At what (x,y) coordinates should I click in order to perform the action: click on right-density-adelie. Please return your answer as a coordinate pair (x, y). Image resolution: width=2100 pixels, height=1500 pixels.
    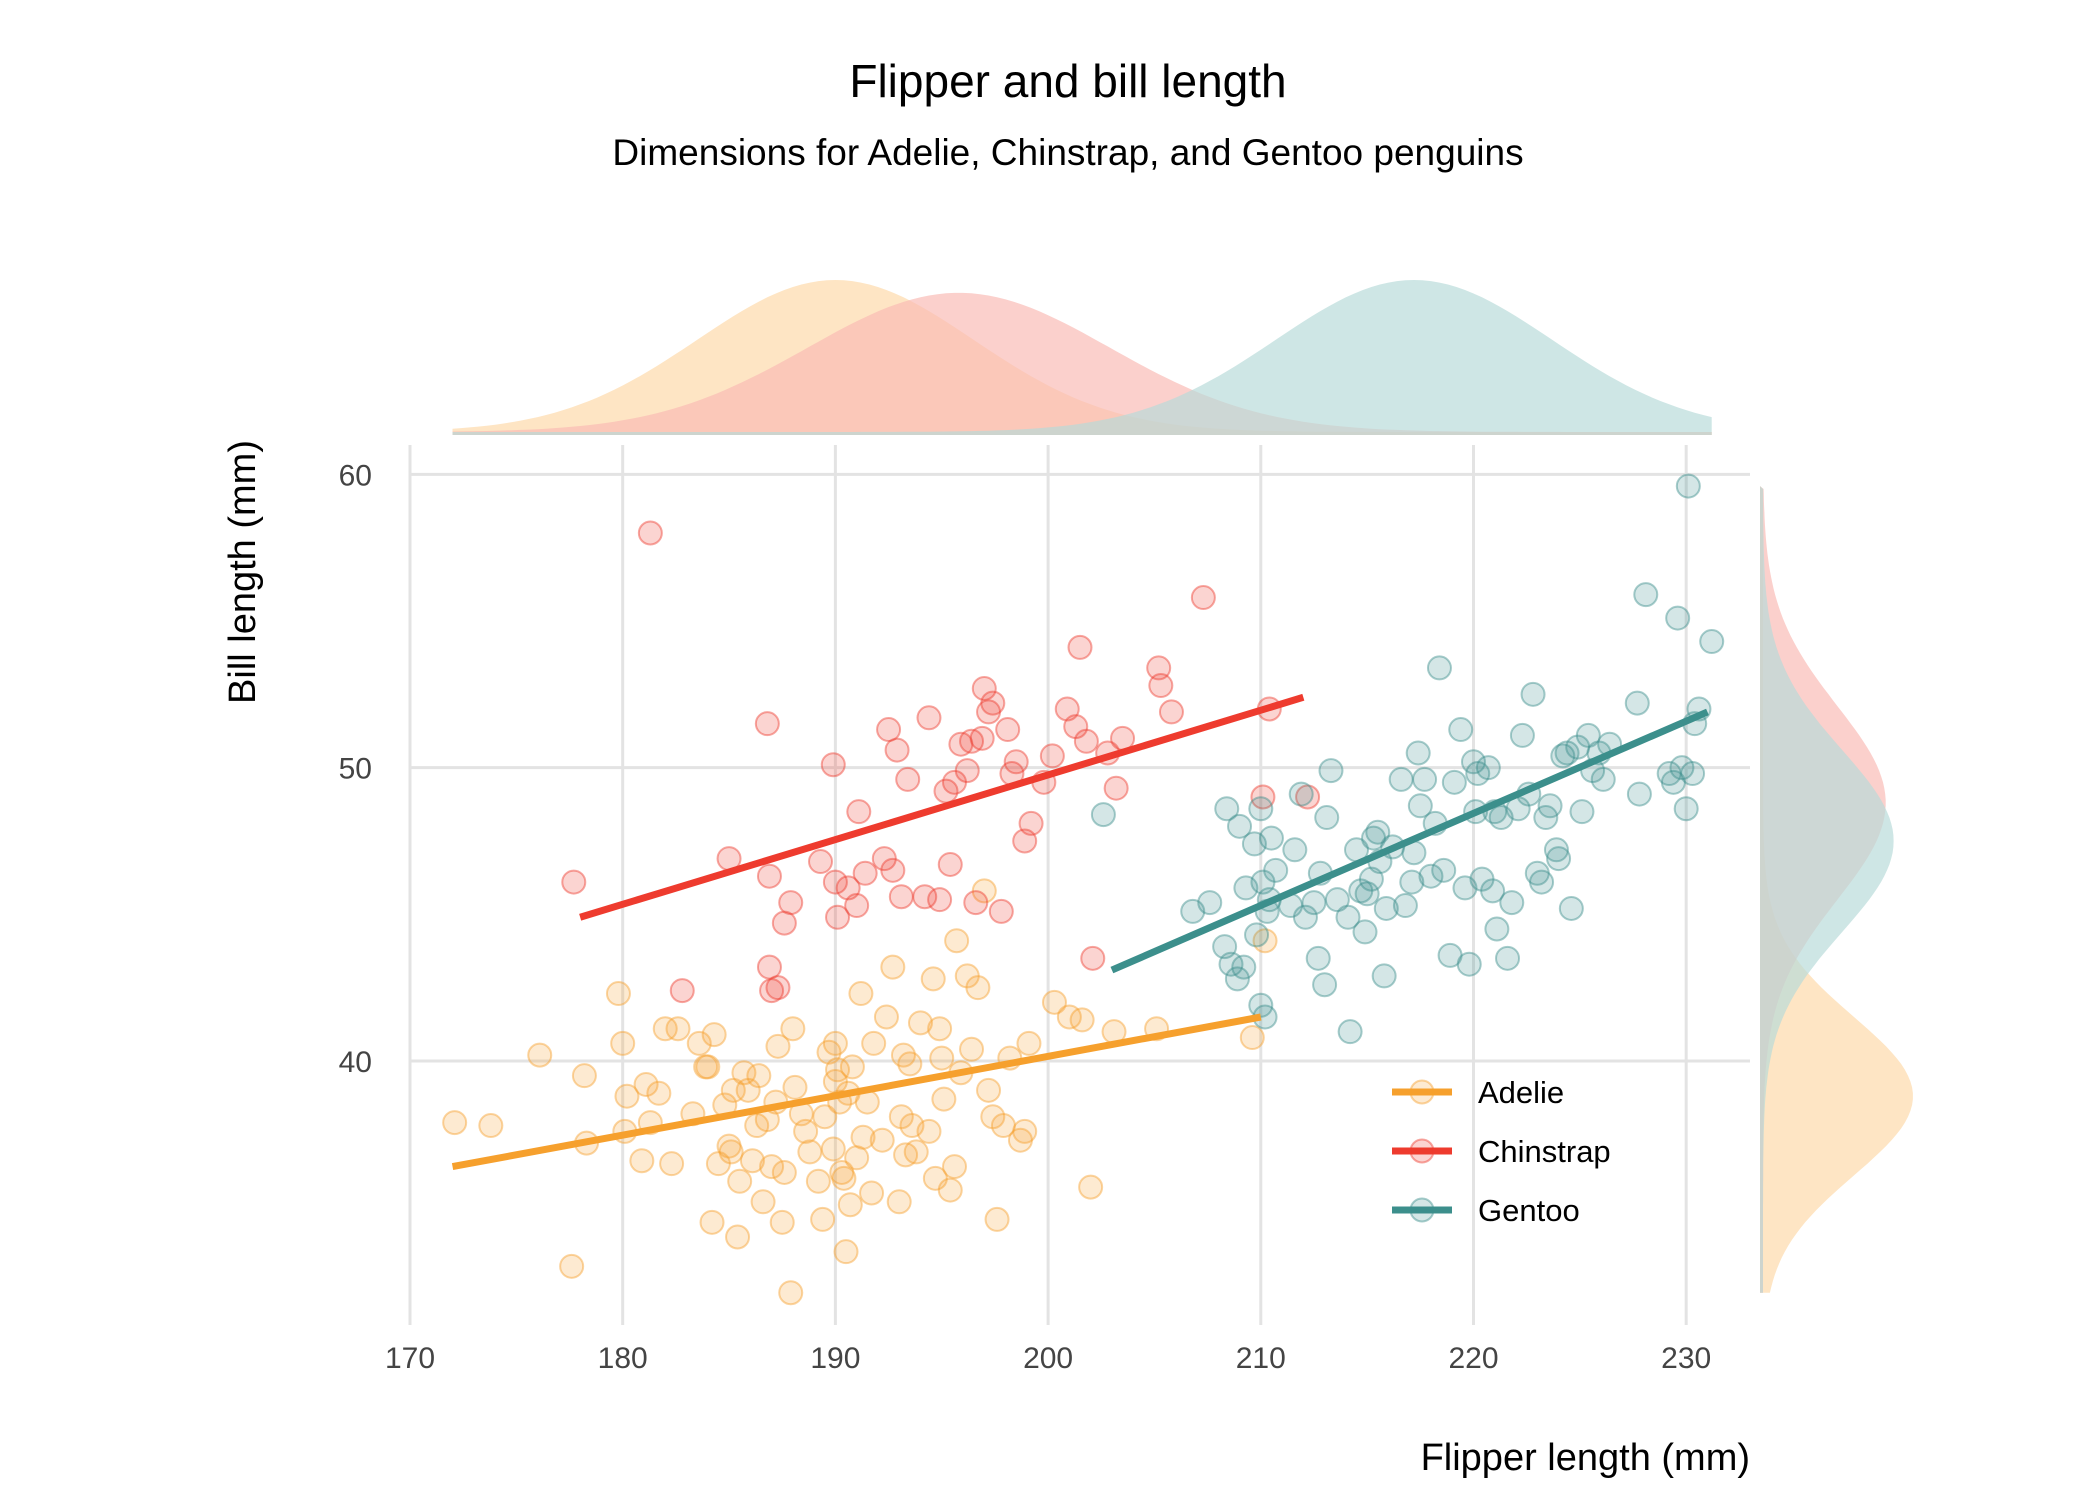
    Looking at the image, I should click on (1836, 889).